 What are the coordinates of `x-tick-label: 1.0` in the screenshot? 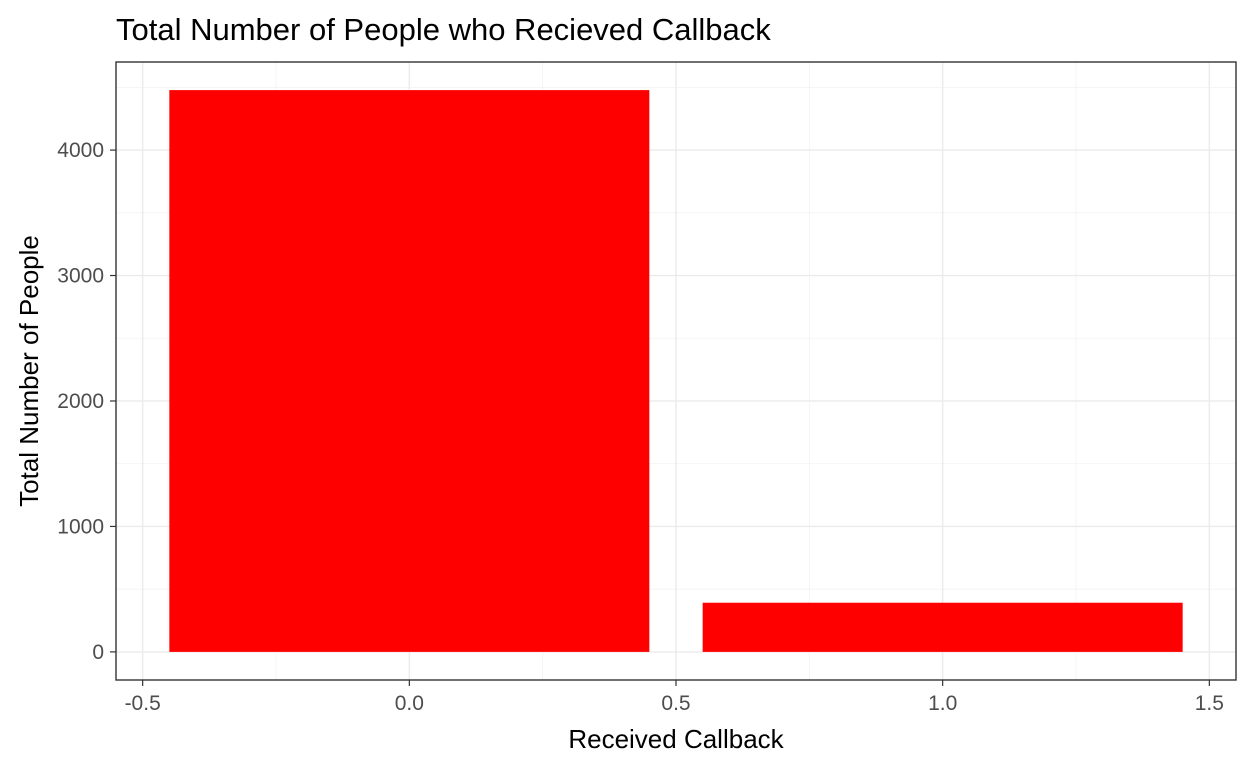 It's located at (942, 703).